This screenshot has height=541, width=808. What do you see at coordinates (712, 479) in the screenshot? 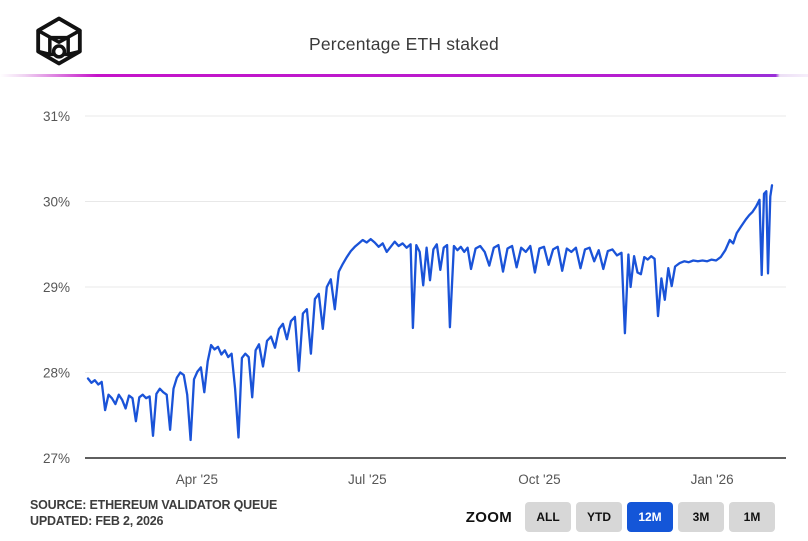
I see `svg-text: Jan '26` at bounding box center [712, 479].